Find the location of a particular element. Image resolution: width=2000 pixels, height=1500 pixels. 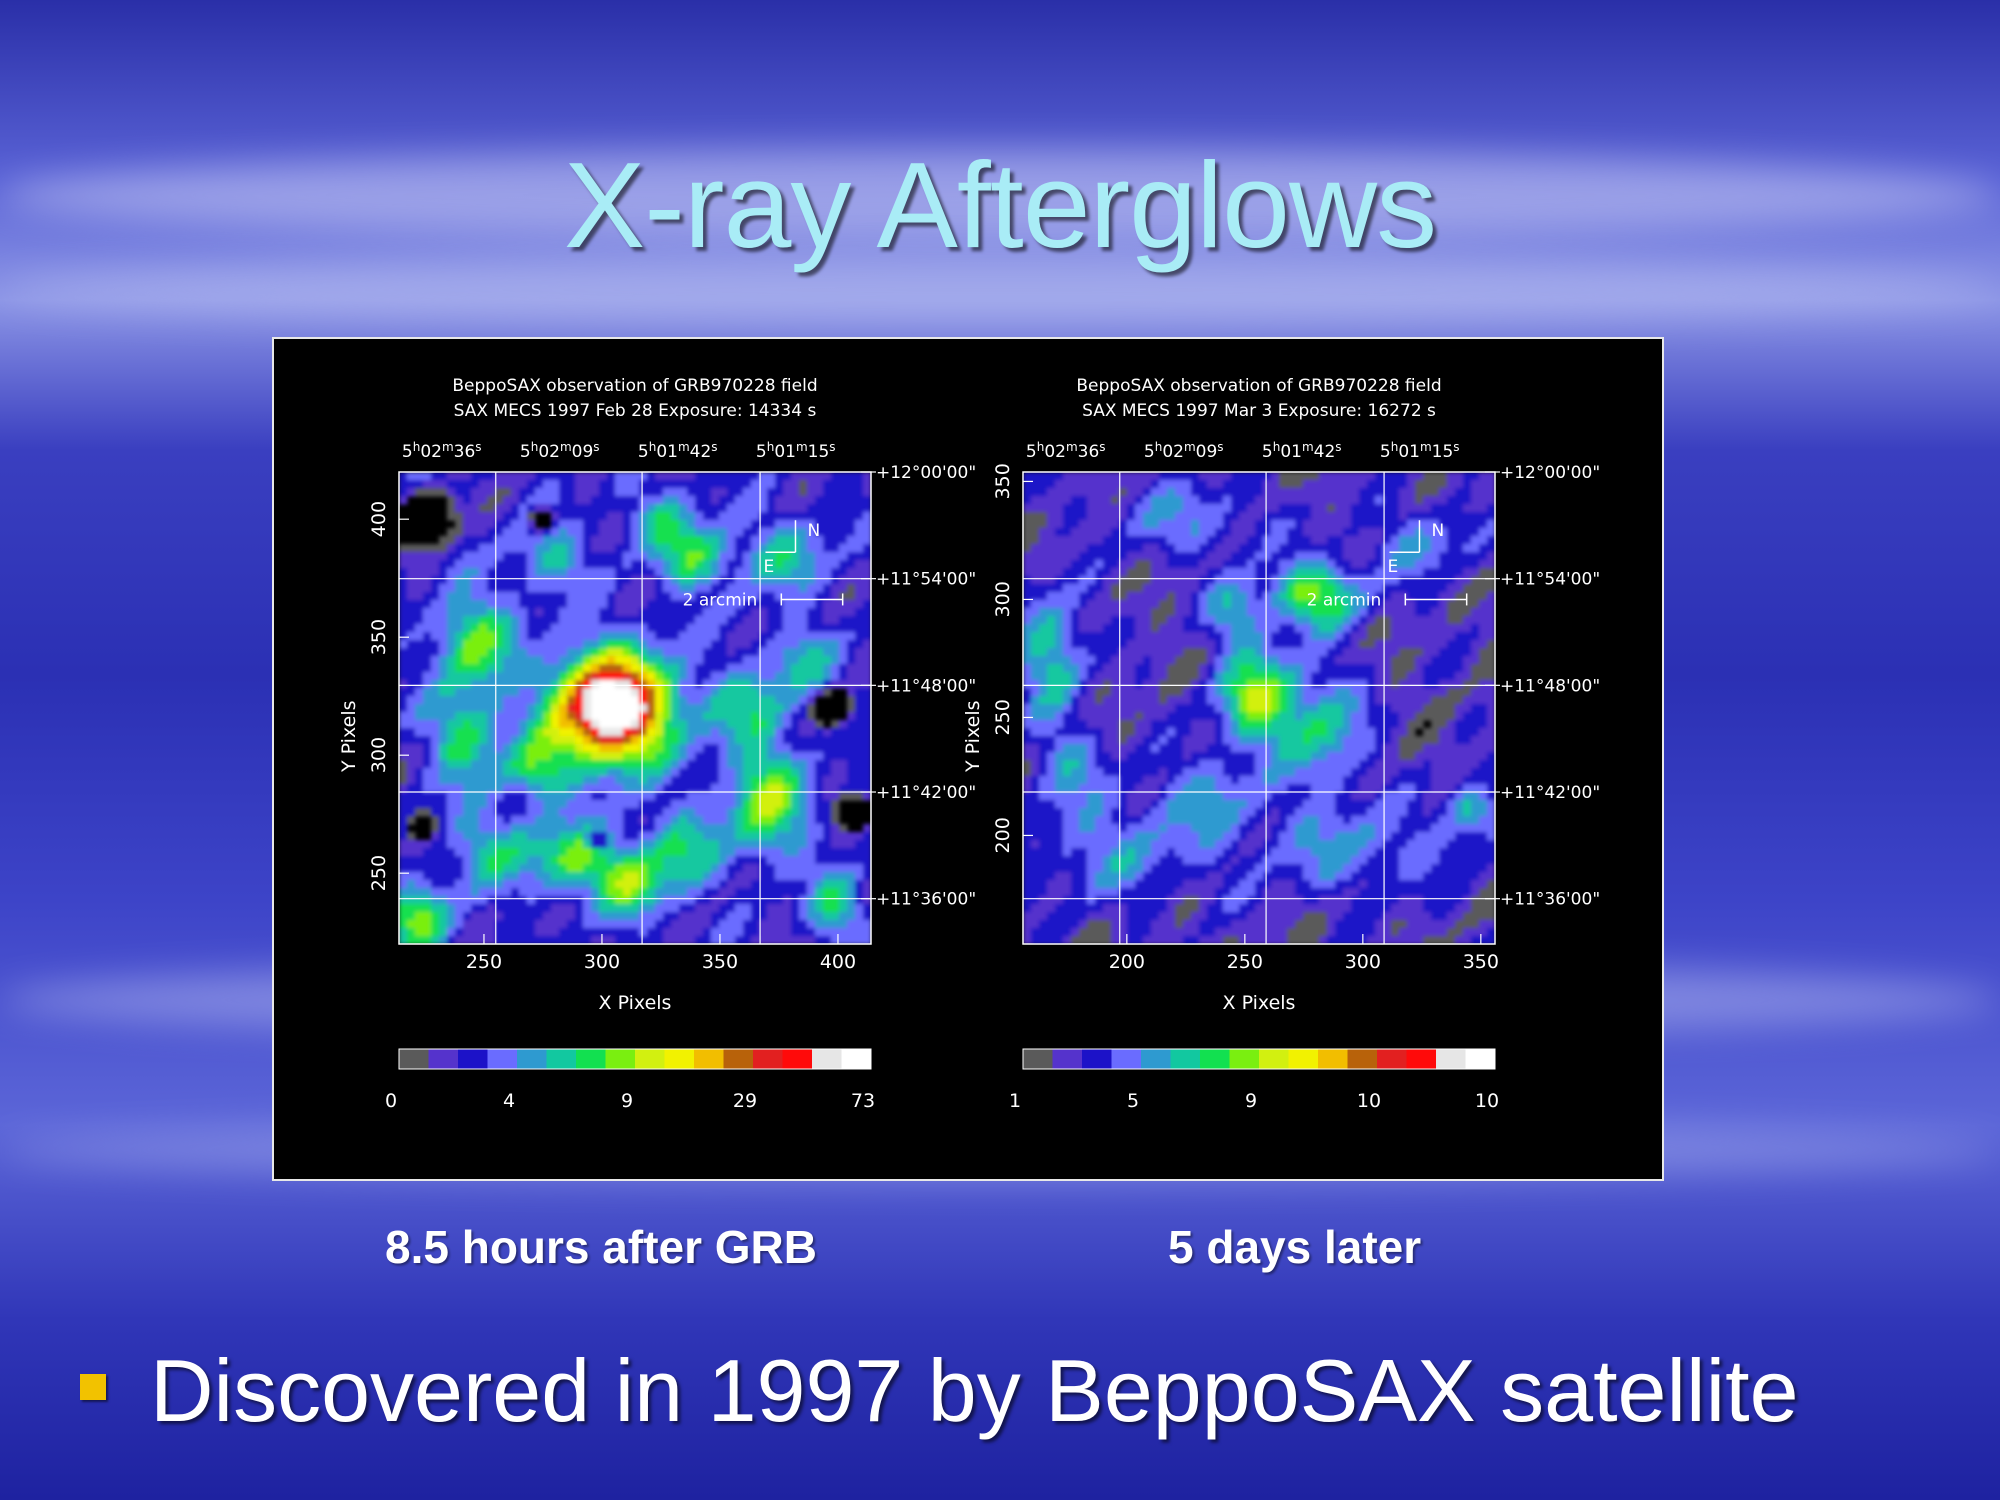

bullet-square-icon is located at coordinates (93, 1387).